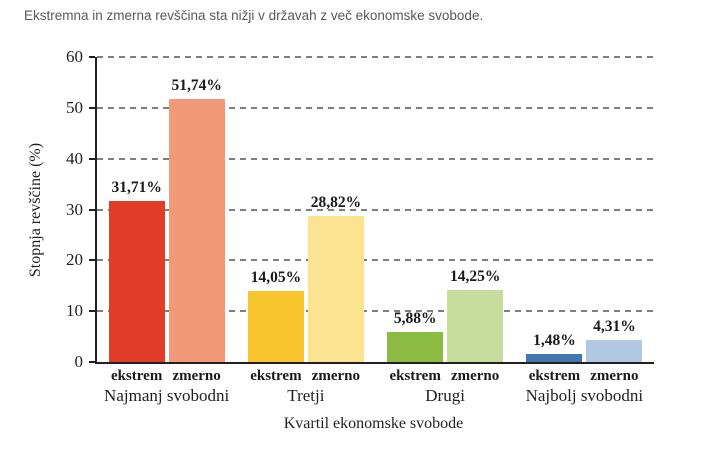  What do you see at coordinates (584, 395) in the screenshot?
I see `category-label-3: Najbolj svobodni` at bounding box center [584, 395].